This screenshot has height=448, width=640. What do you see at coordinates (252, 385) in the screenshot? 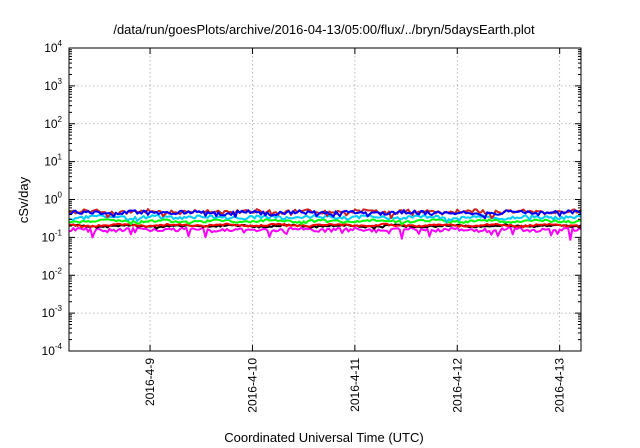
I see `x-tick-label: 2016-4-10` at bounding box center [252, 385].